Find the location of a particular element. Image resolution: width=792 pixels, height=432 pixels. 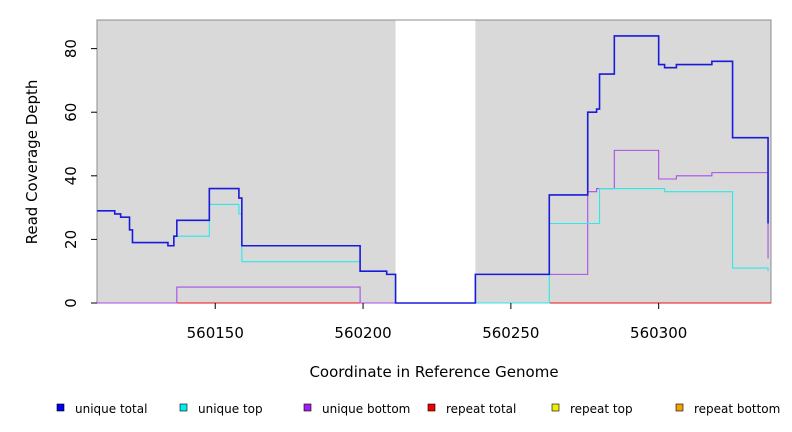

legend-swatch-unique-top is located at coordinates (183, 407).